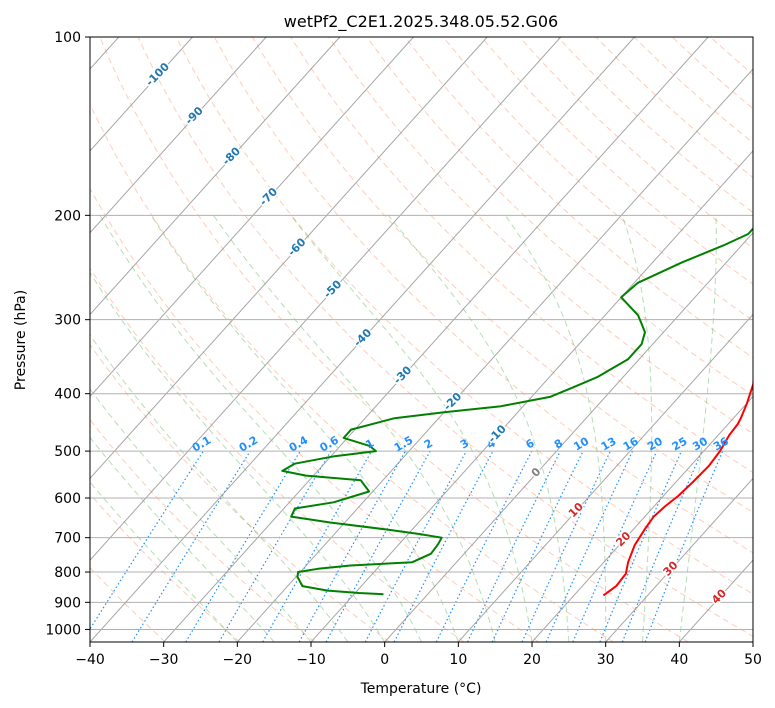 This screenshot has width=775, height=708. I want to click on temperature-line, so click(677, 482).